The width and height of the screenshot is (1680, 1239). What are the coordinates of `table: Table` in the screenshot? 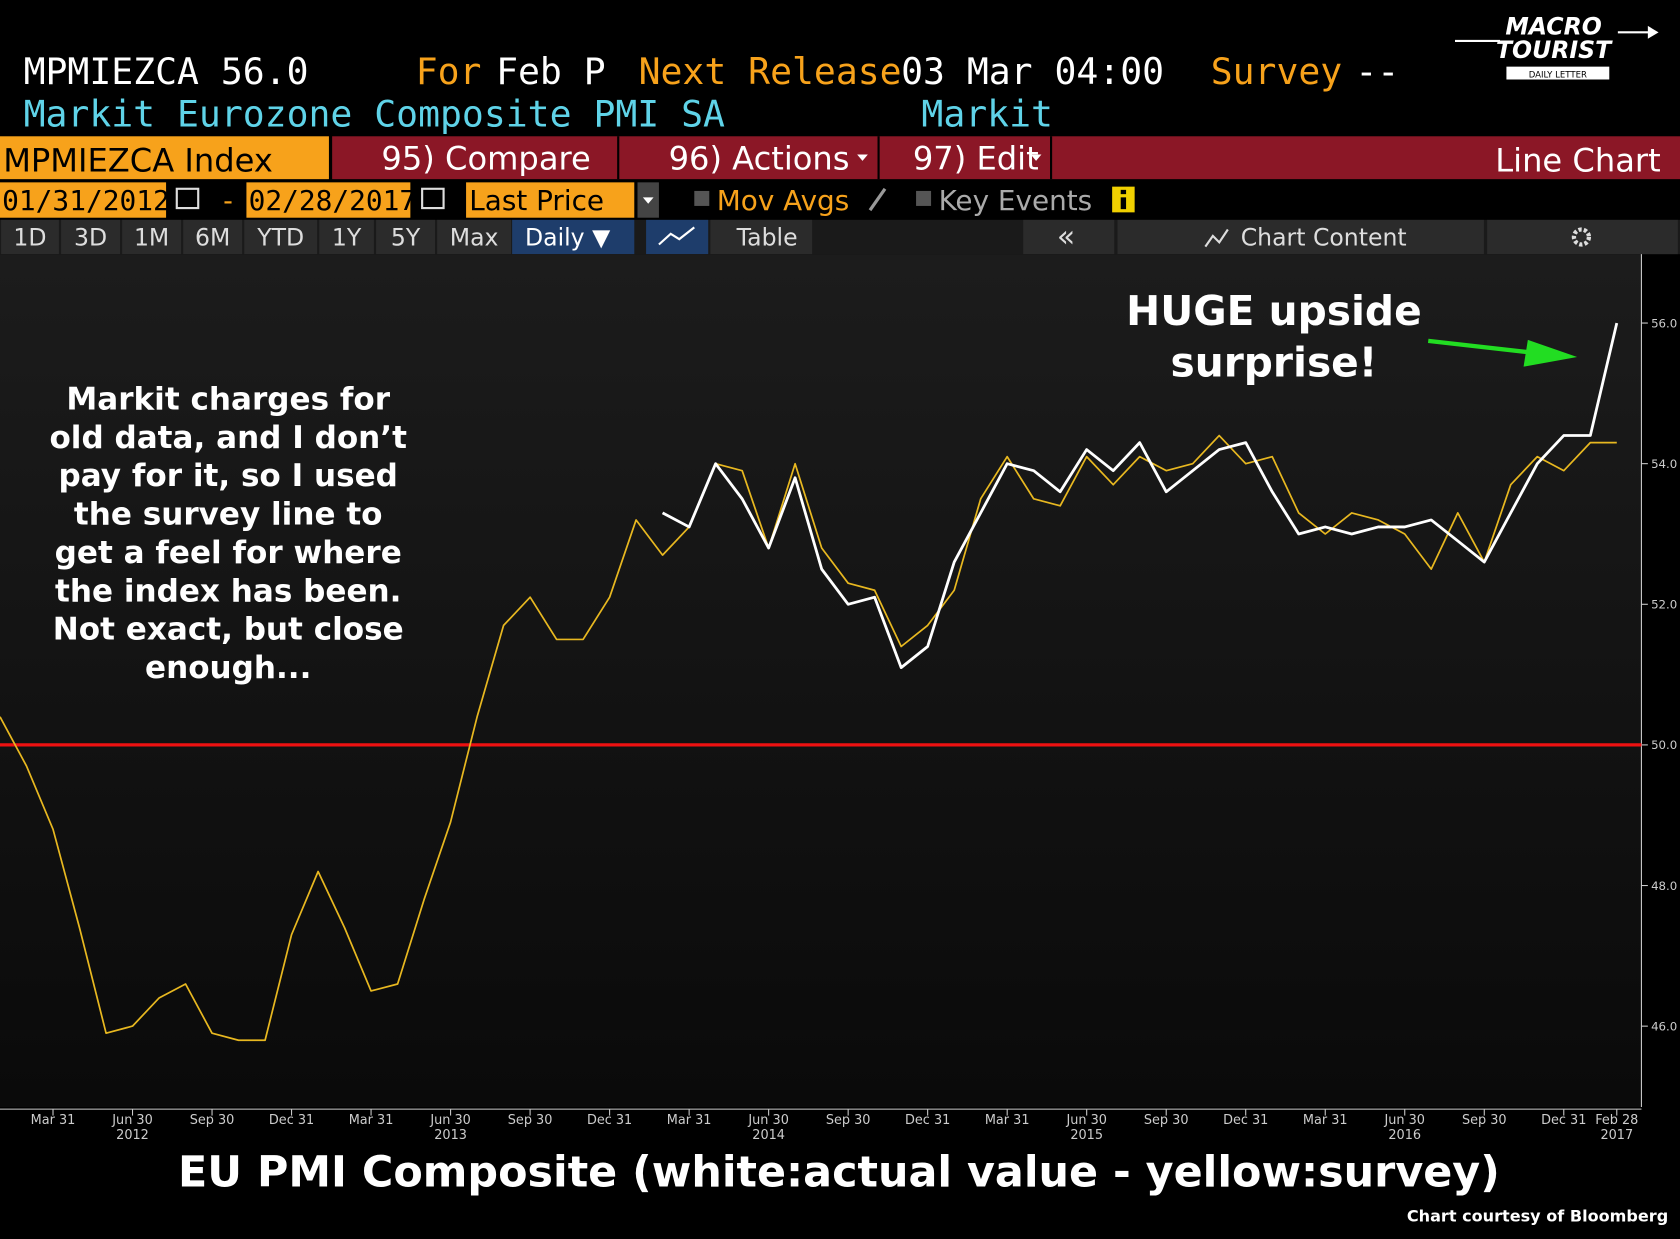 It's located at (767, 238).